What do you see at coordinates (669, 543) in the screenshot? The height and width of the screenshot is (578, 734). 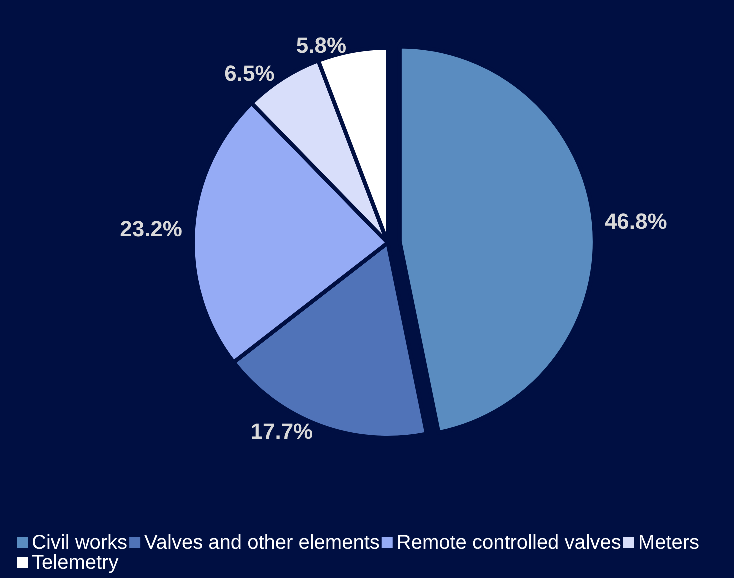 I see `legend-label: Meters` at bounding box center [669, 543].